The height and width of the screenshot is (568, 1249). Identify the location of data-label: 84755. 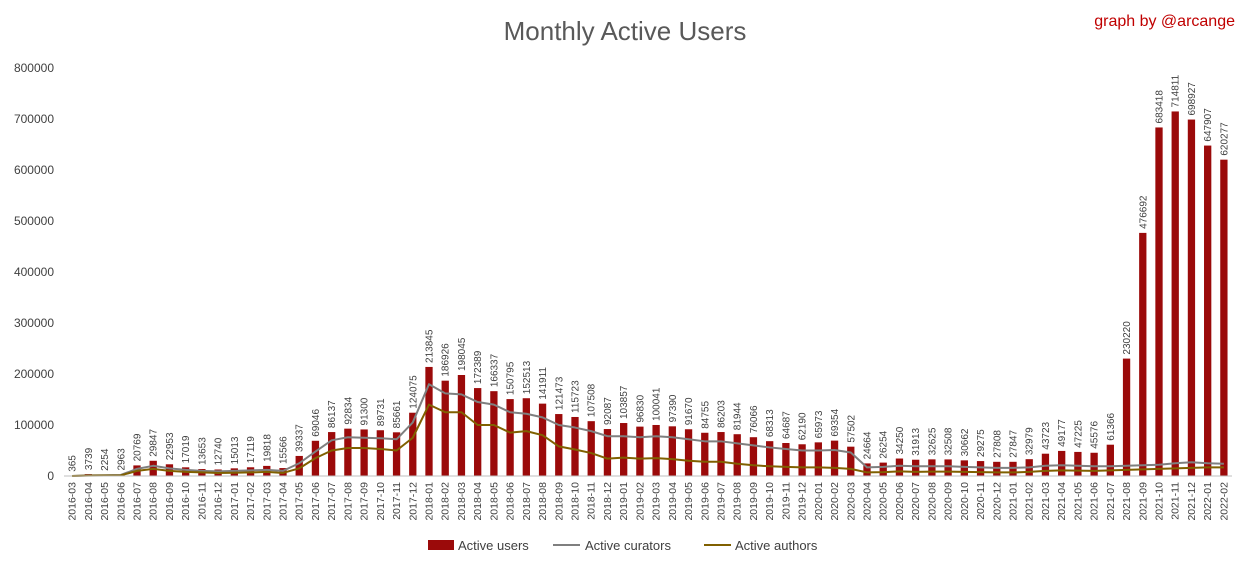
(705, 415).